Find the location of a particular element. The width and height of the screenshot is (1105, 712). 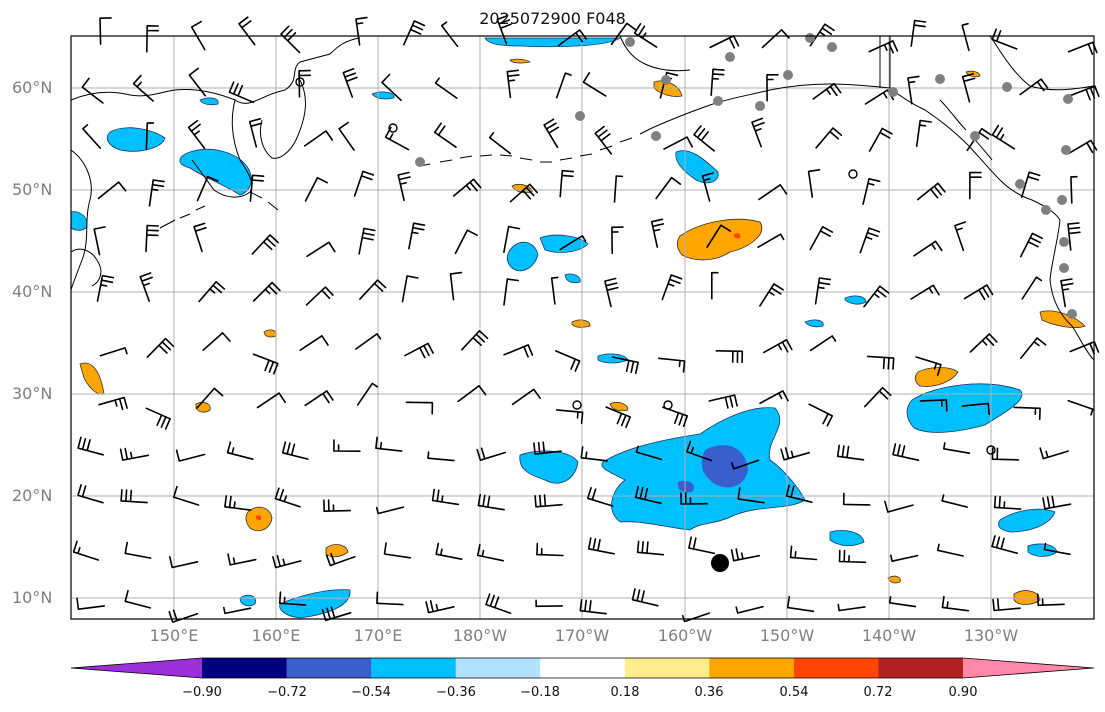

colorbar-under-triangle is located at coordinates (136, 668).